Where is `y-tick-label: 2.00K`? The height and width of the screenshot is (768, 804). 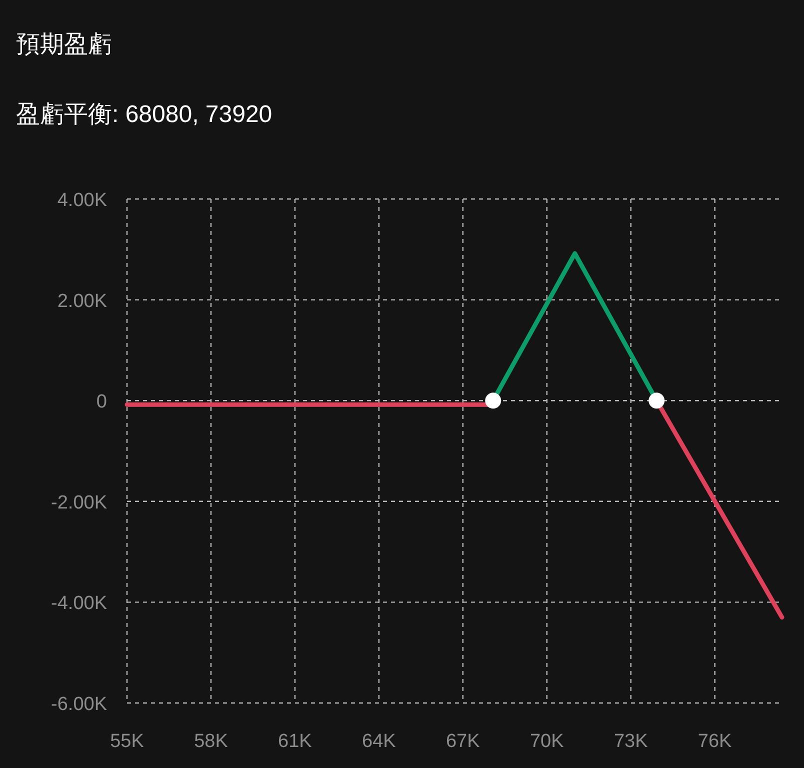 y-tick-label: 2.00K is located at coordinates (82, 301).